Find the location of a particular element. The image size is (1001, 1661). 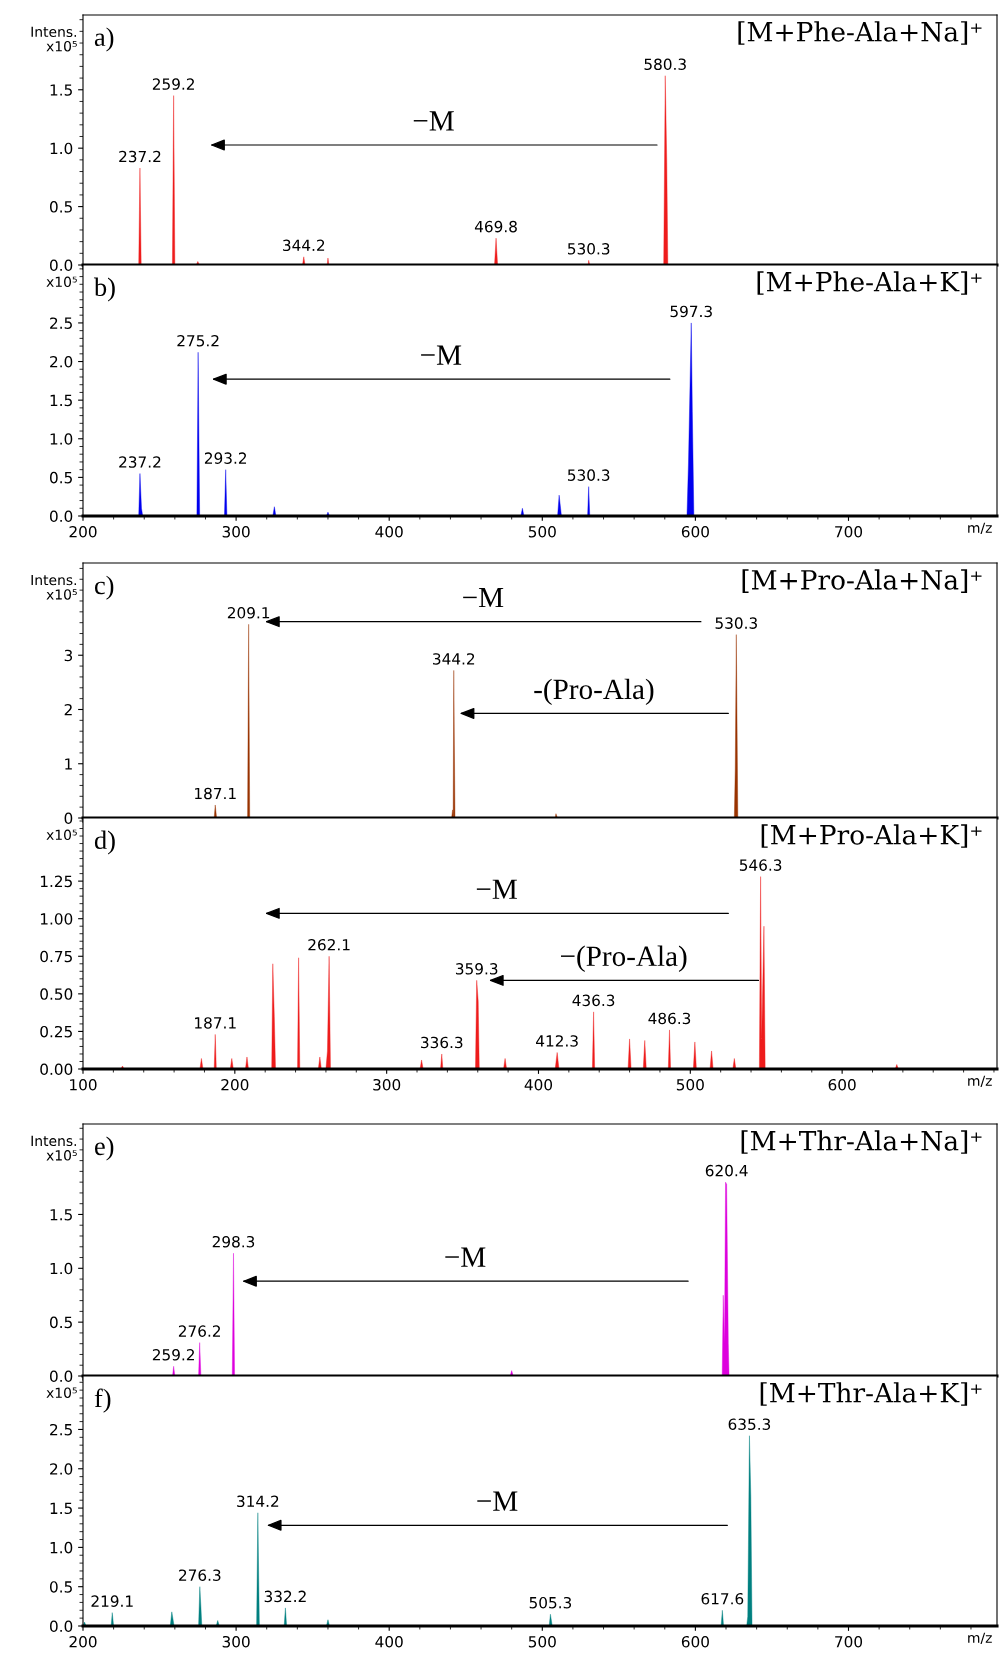

y-tick-label: 0 is located at coordinates (68, 818).